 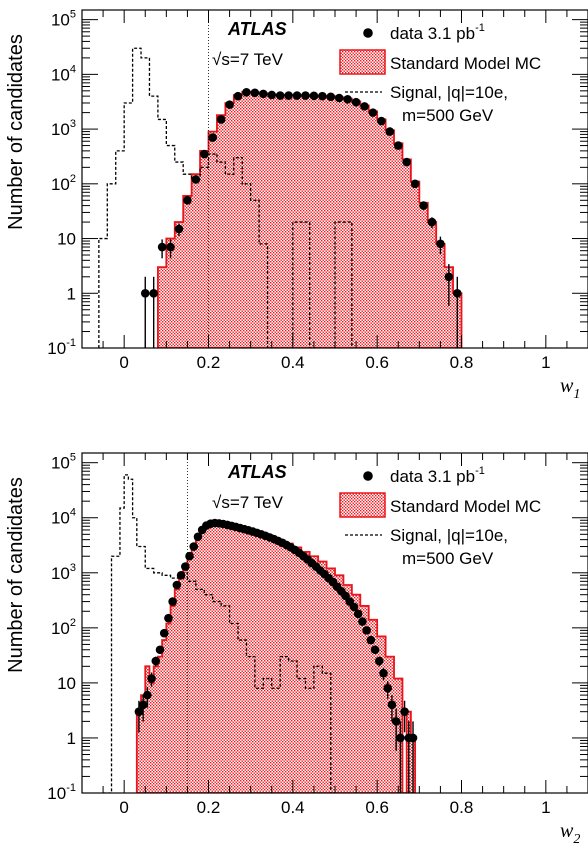 I want to click on x-axis-title-sub: 1, so click(x=576, y=394).